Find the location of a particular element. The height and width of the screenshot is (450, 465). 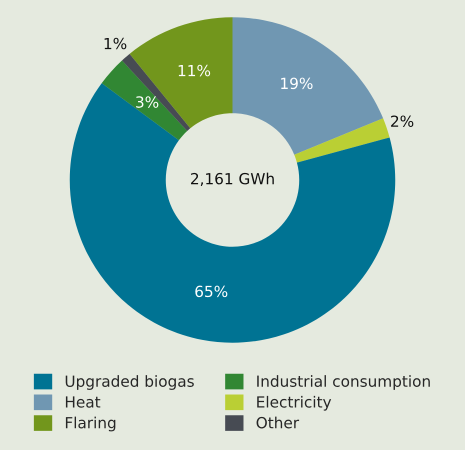

legend-label: Electricity is located at coordinates (294, 403).